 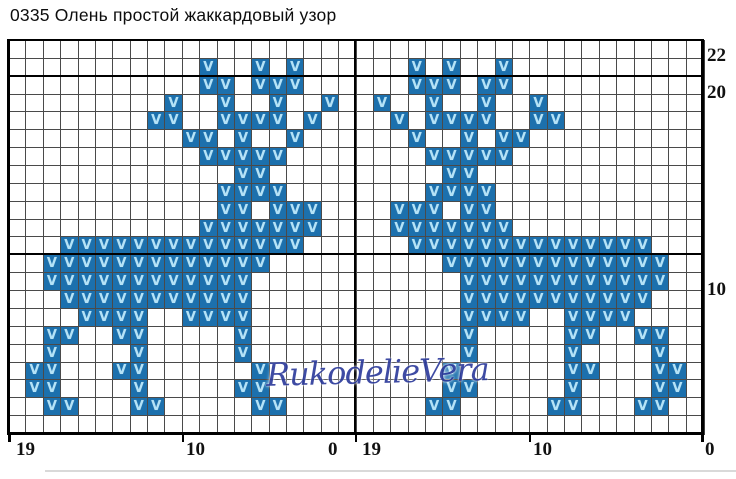 I want to click on bottom-axis-label: 19, so click(x=371, y=449).